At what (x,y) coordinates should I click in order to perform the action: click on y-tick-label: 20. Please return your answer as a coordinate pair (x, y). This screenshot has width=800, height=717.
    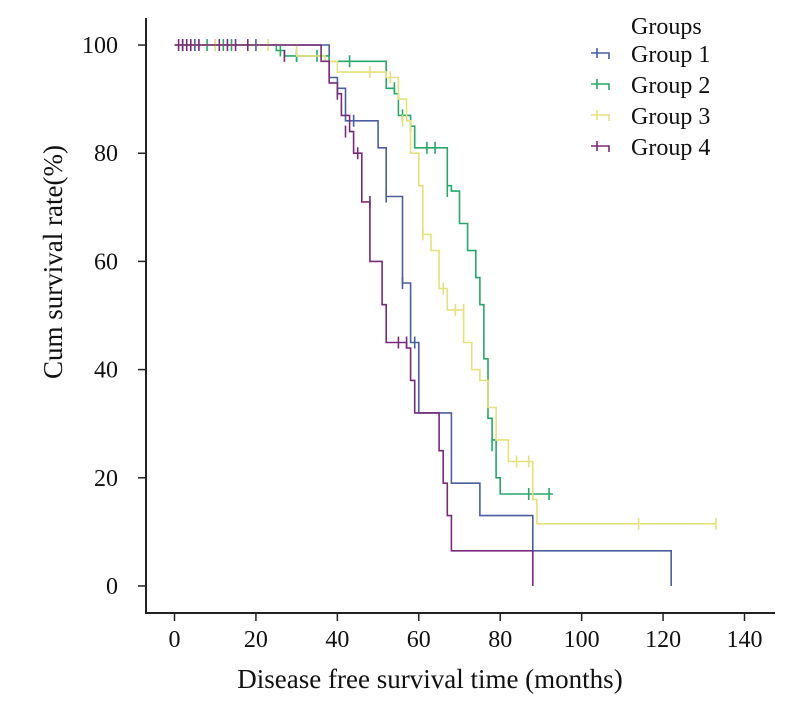
    Looking at the image, I should click on (106, 479).